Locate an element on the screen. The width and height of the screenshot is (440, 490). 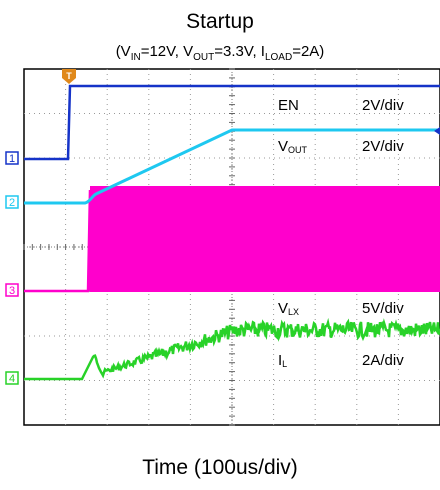
chart-title: Startup is located at coordinates (220, 21).